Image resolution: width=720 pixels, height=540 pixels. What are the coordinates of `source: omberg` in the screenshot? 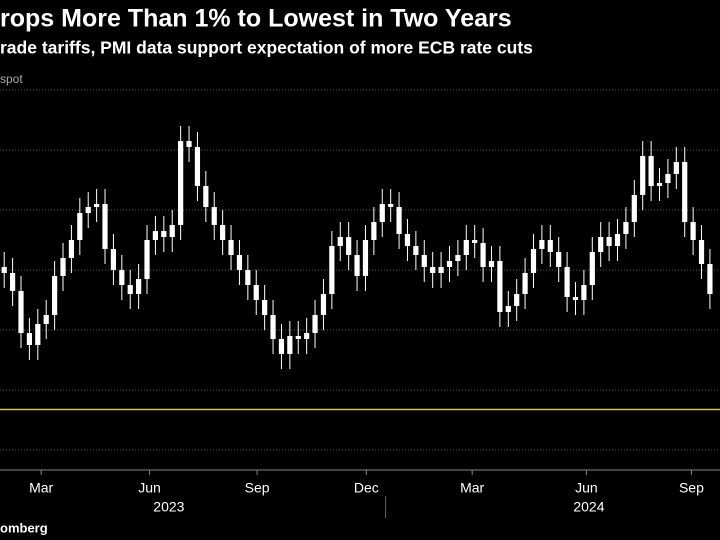 It's located at (24, 527).